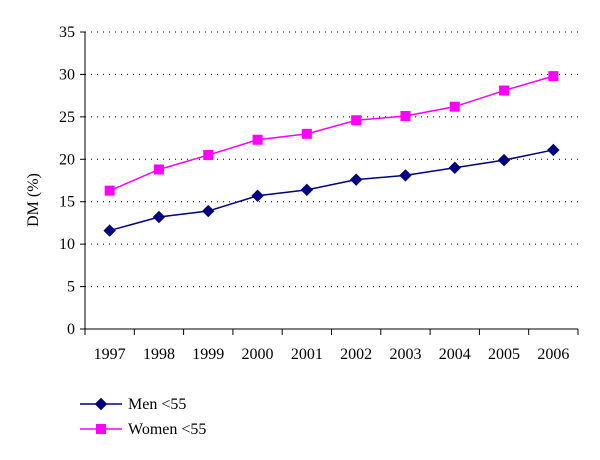 This screenshot has width=600, height=460. I want to click on y-tick-label: 10, so click(67, 244).